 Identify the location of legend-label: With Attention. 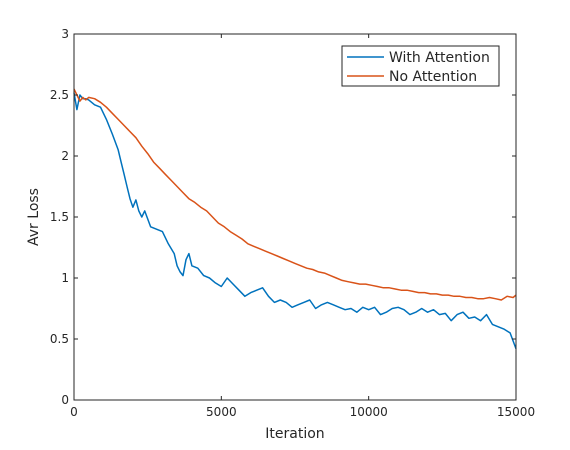
(439, 58).